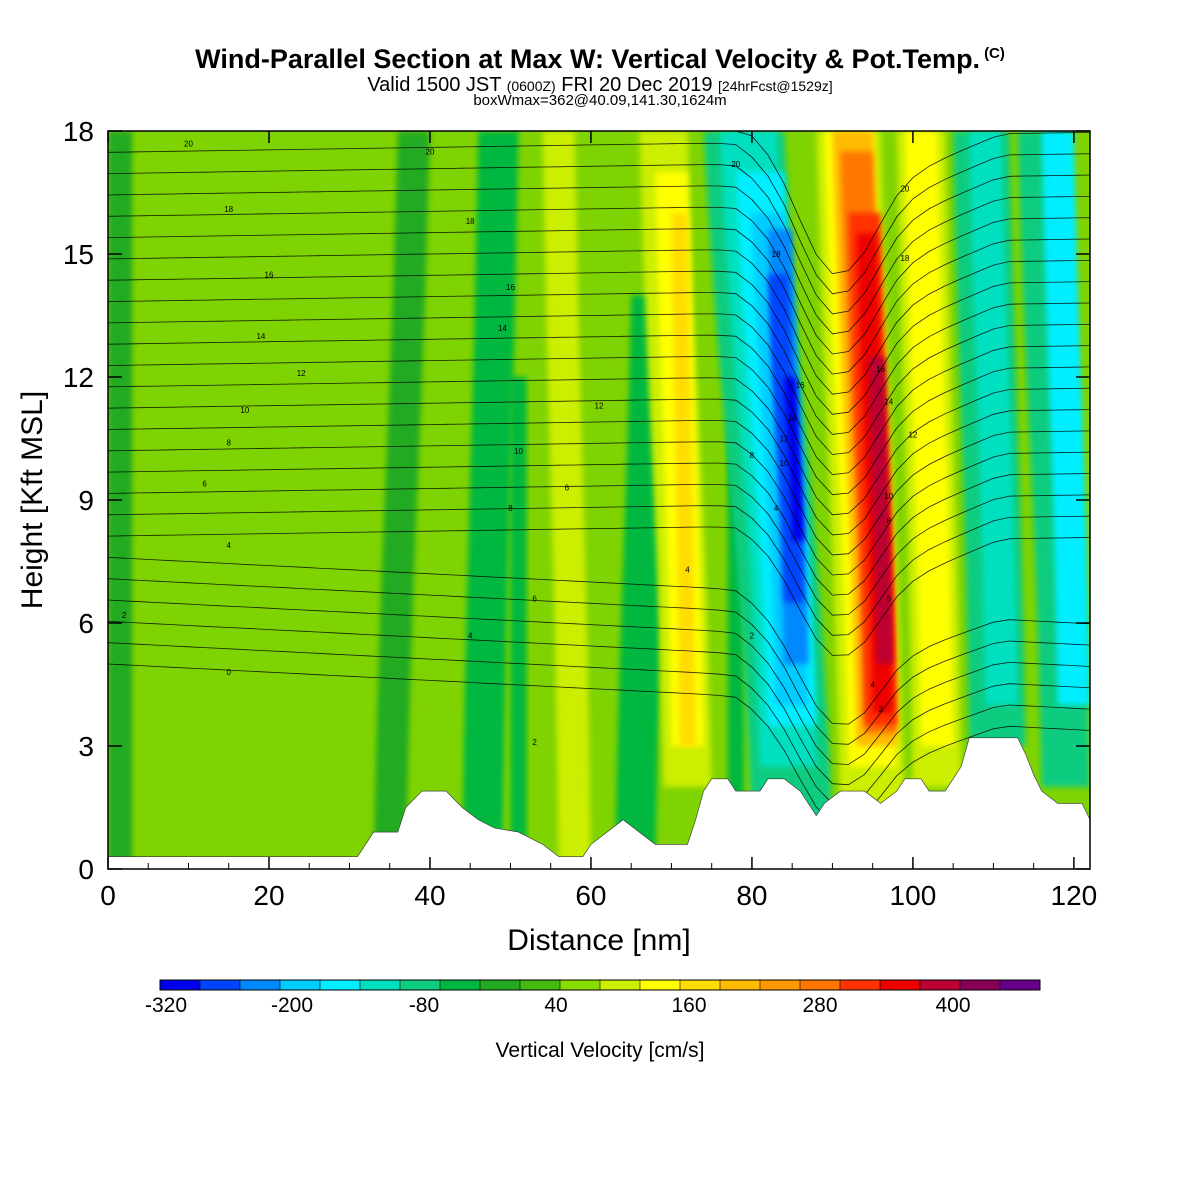 The width and height of the screenshot is (1200, 1200). Describe the element at coordinates (292, 1005) in the screenshot. I see `colorbar-tick-label: -200` at that location.